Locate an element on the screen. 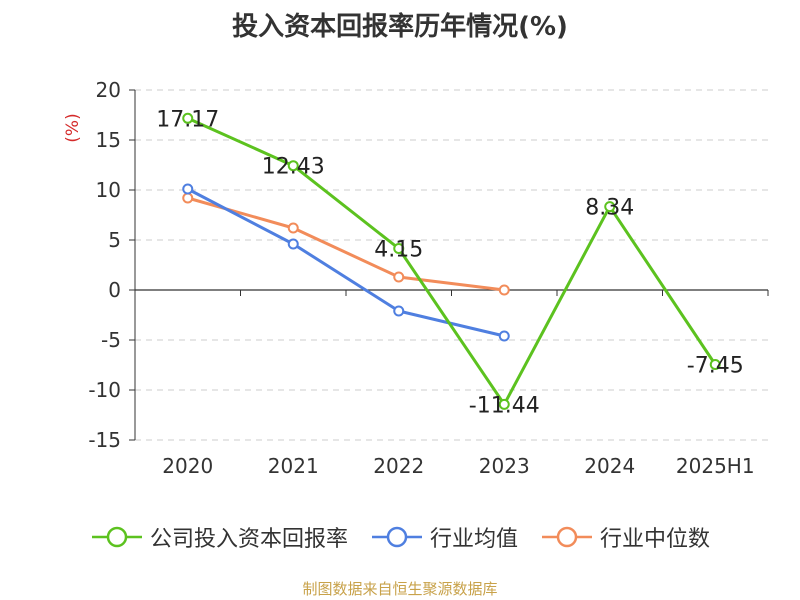 The width and height of the screenshot is (800, 600). x-tick-label: 2021 is located at coordinates (293, 466).